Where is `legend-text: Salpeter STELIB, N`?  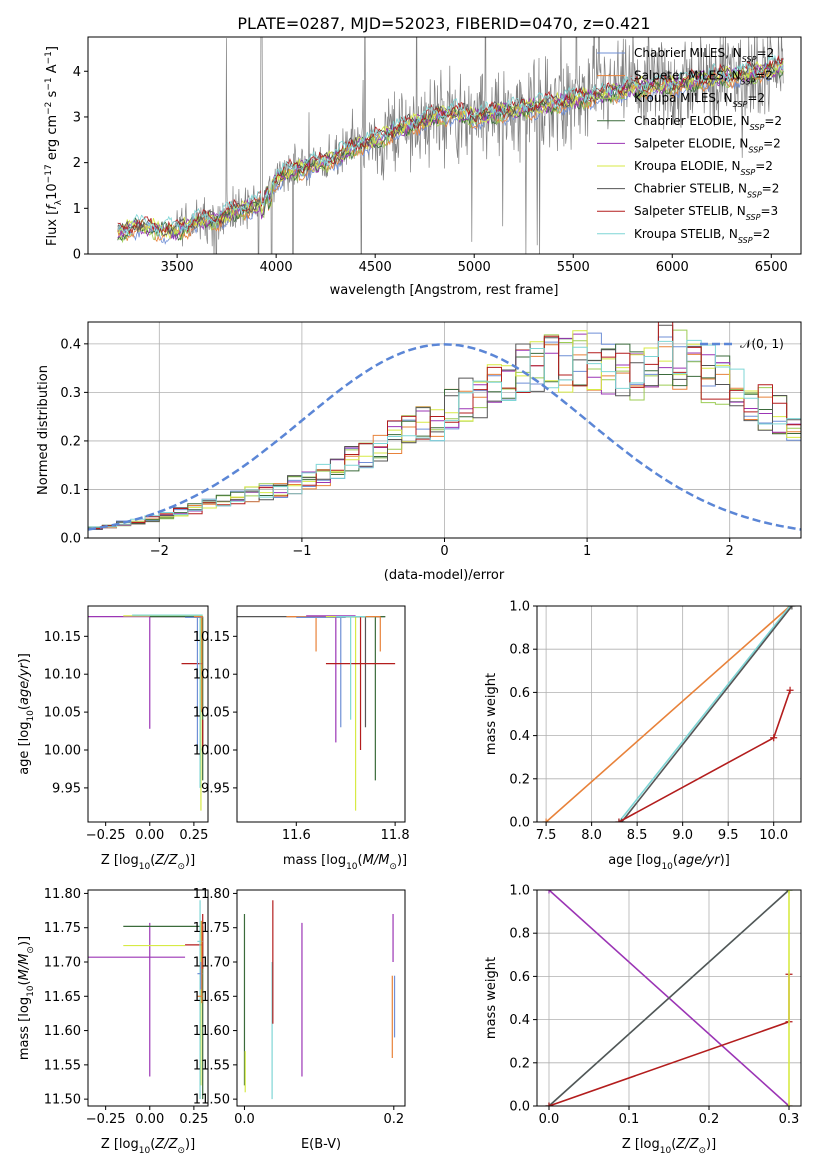 legend-text: Salpeter STELIB, N is located at coordinates (690, 211).